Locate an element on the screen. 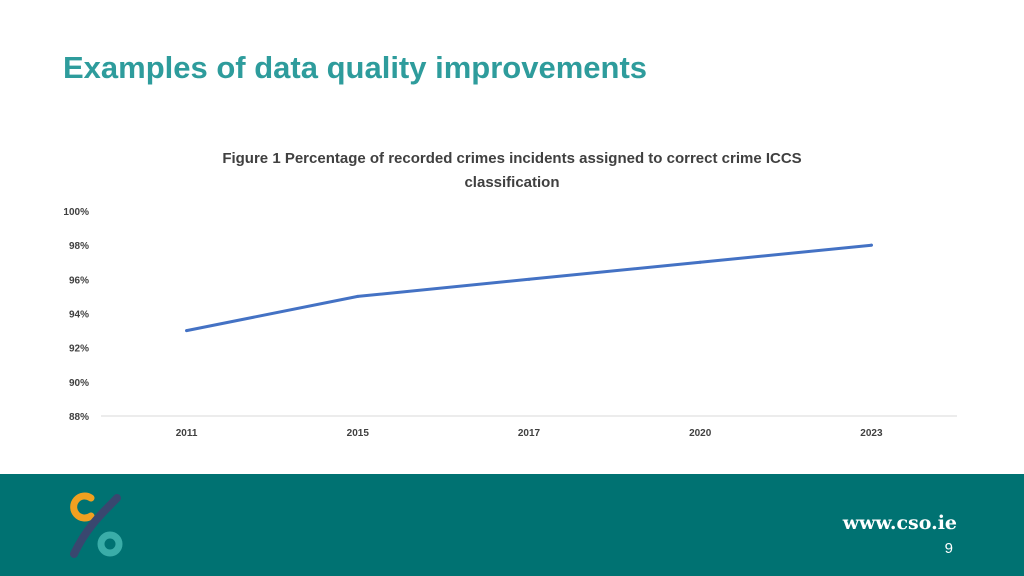 The width and height of the screenshot is (1024, 576). page-number: 9 is located at coordinates (948, 548).